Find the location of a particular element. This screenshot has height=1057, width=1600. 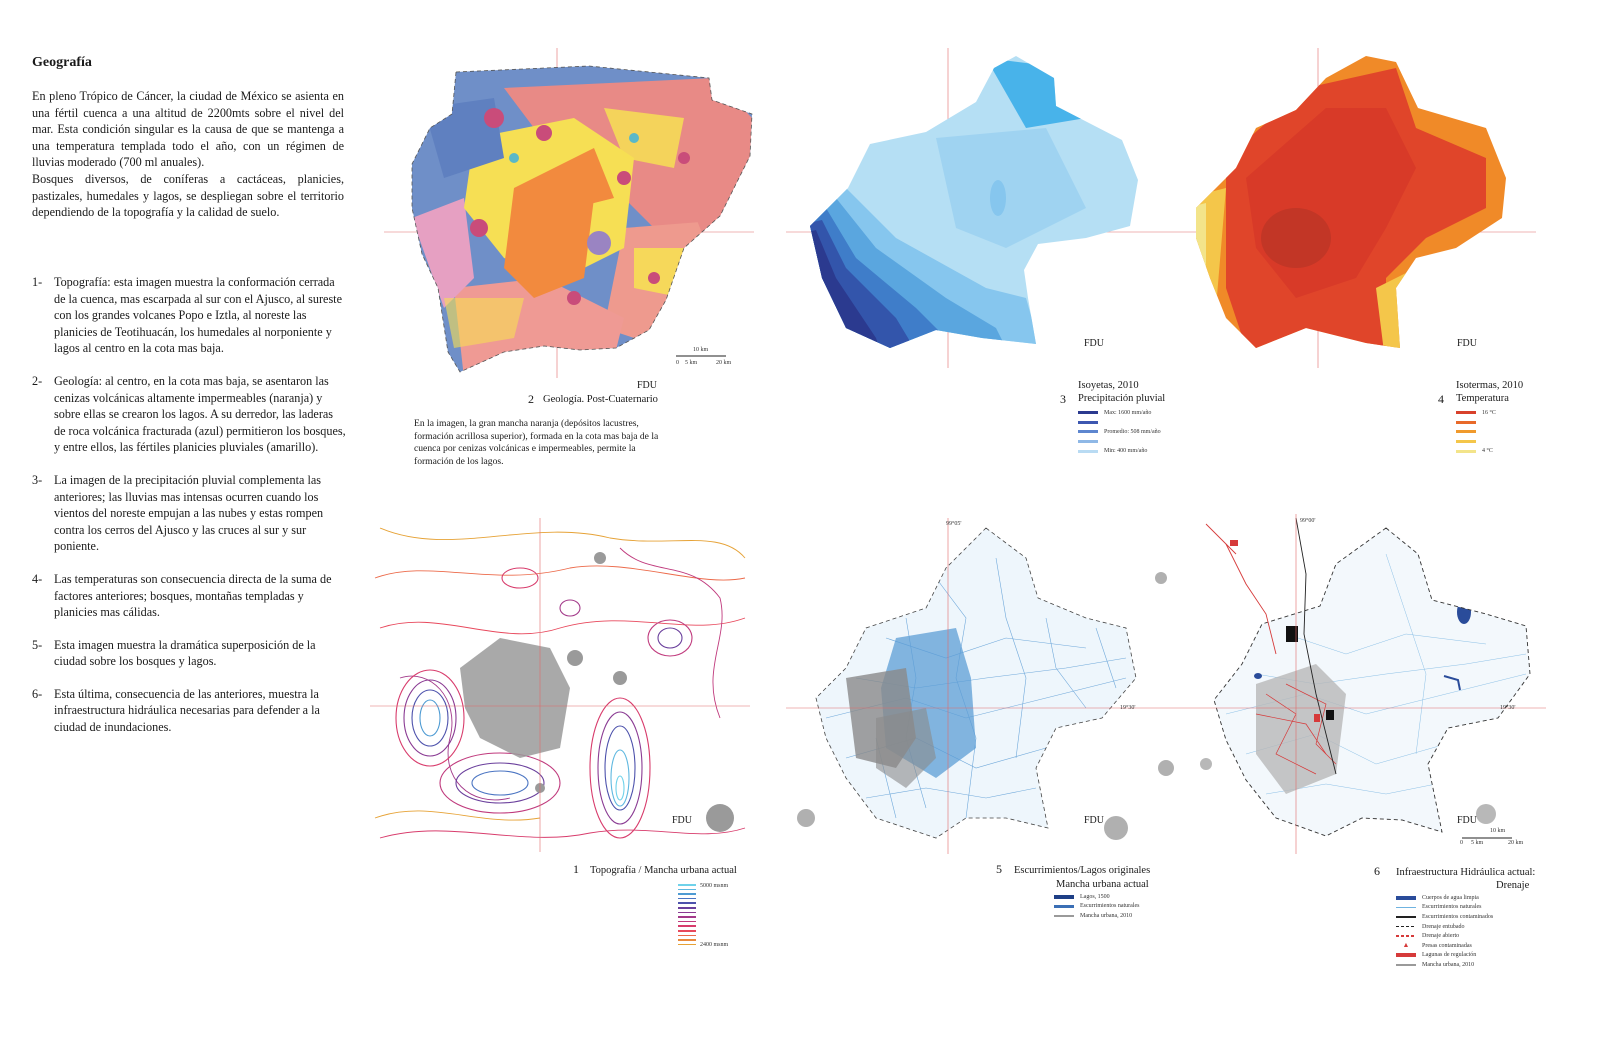

hydraulic-map is located at coordinates (1366, 684).